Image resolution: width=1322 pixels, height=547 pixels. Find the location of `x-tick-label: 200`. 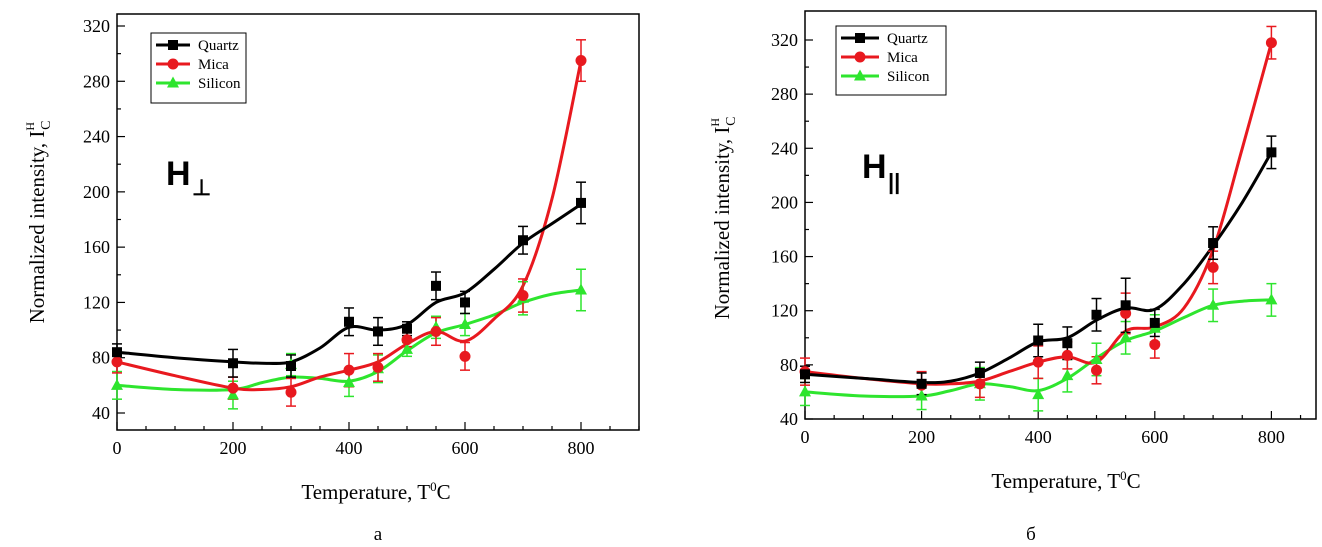

x-tick-label: 200 is located at coordinates (233, 448).